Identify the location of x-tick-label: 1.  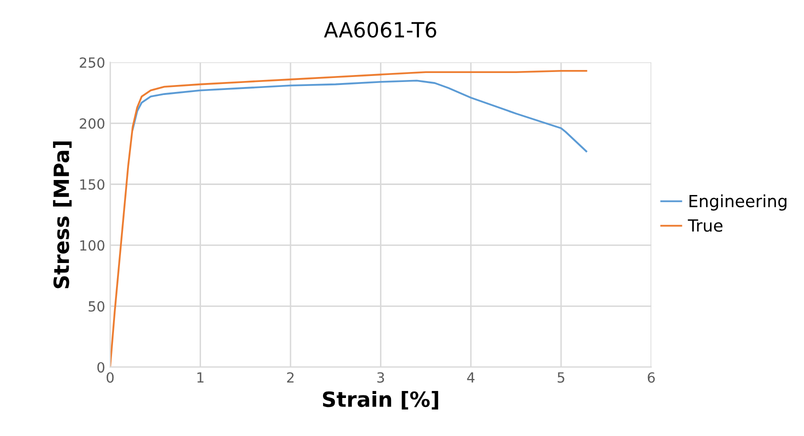
(200, 377).